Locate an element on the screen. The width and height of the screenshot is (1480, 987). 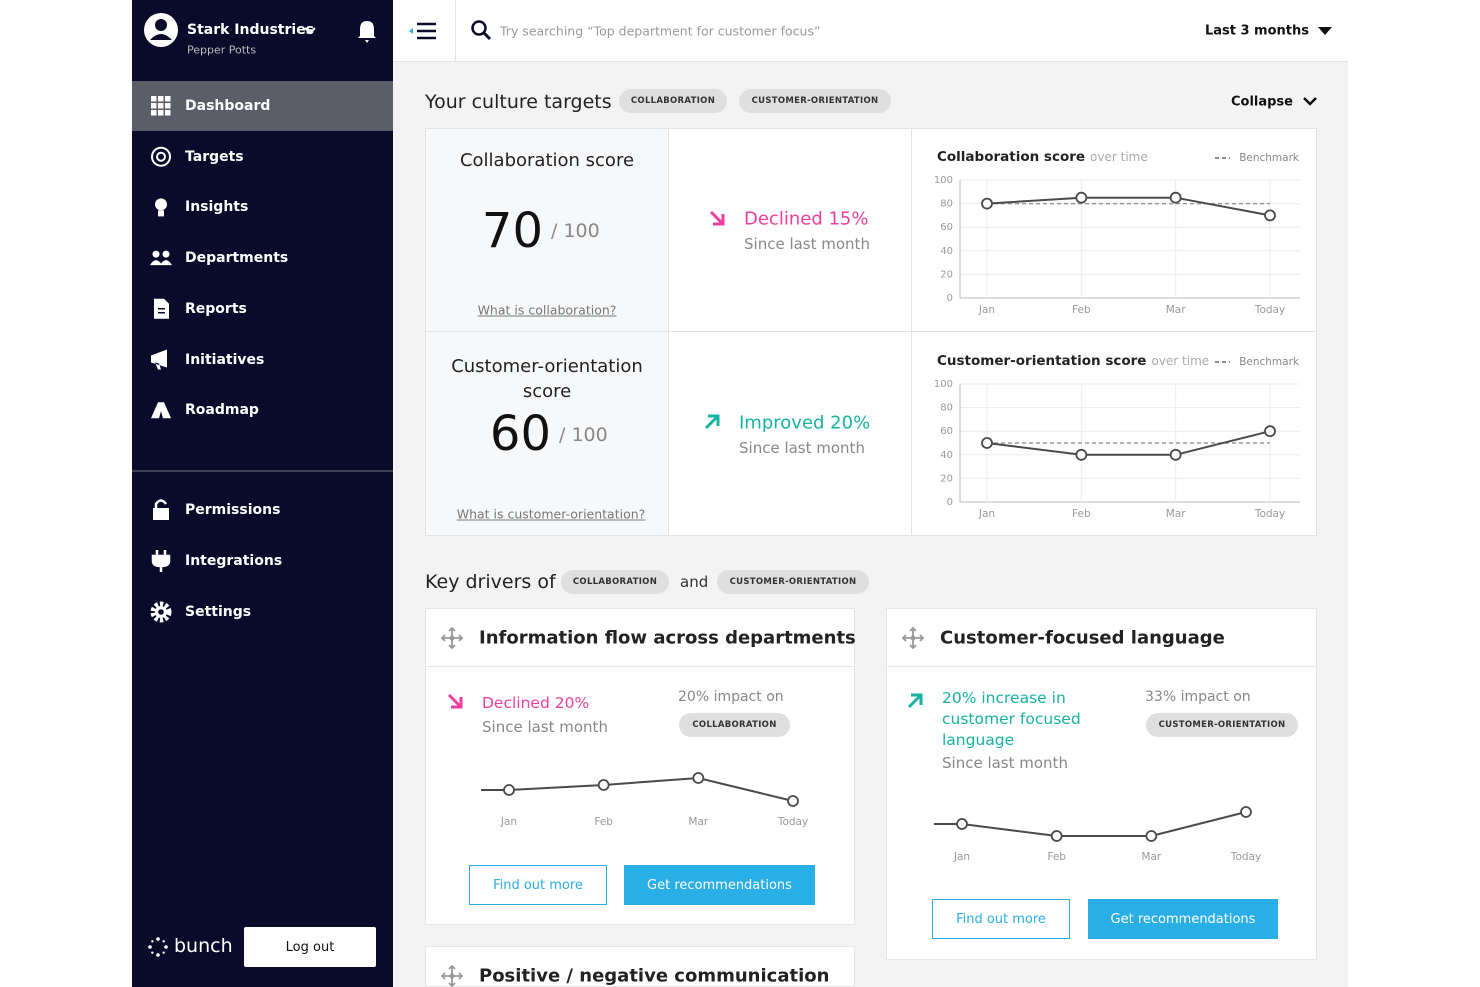
card-title: Positive / negative communication is located at coordinates (654, 976).